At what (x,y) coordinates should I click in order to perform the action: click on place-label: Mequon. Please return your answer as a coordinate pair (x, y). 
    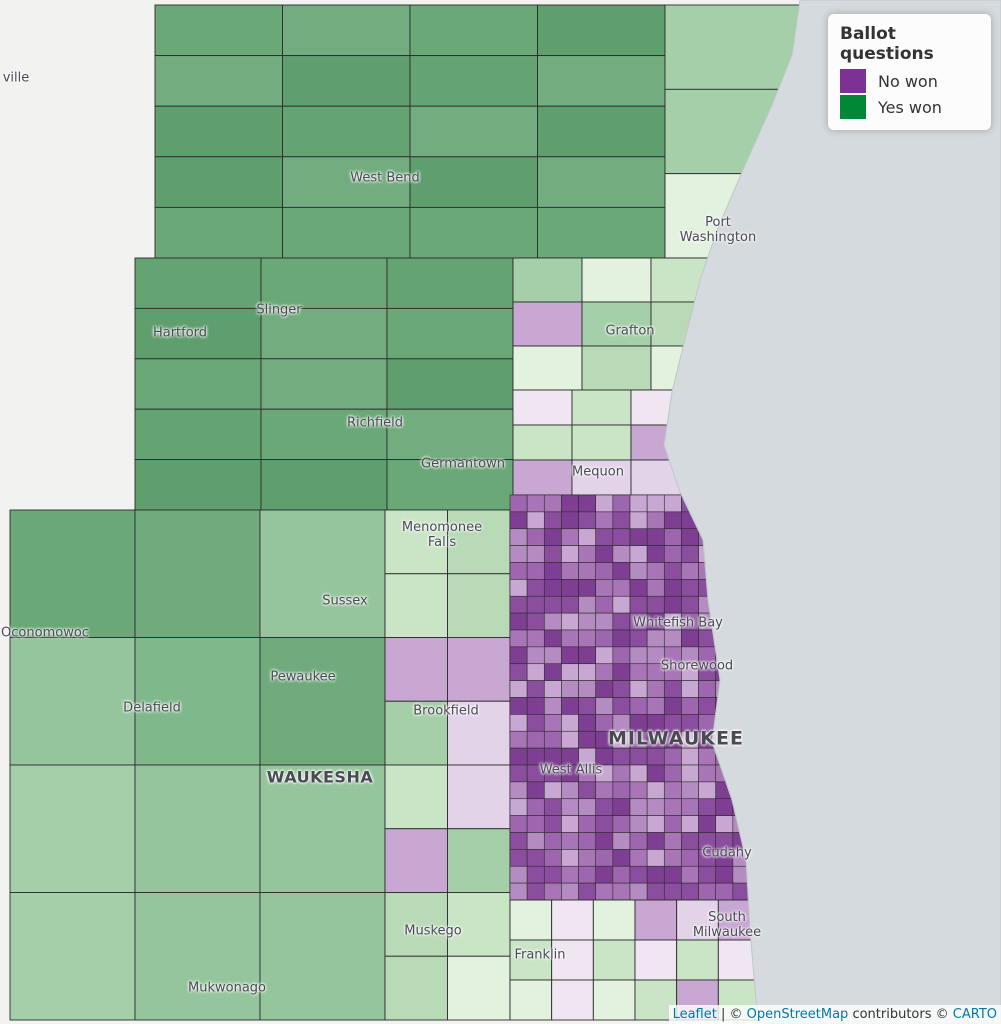
    Looking at the image, I should click on (598, 472).